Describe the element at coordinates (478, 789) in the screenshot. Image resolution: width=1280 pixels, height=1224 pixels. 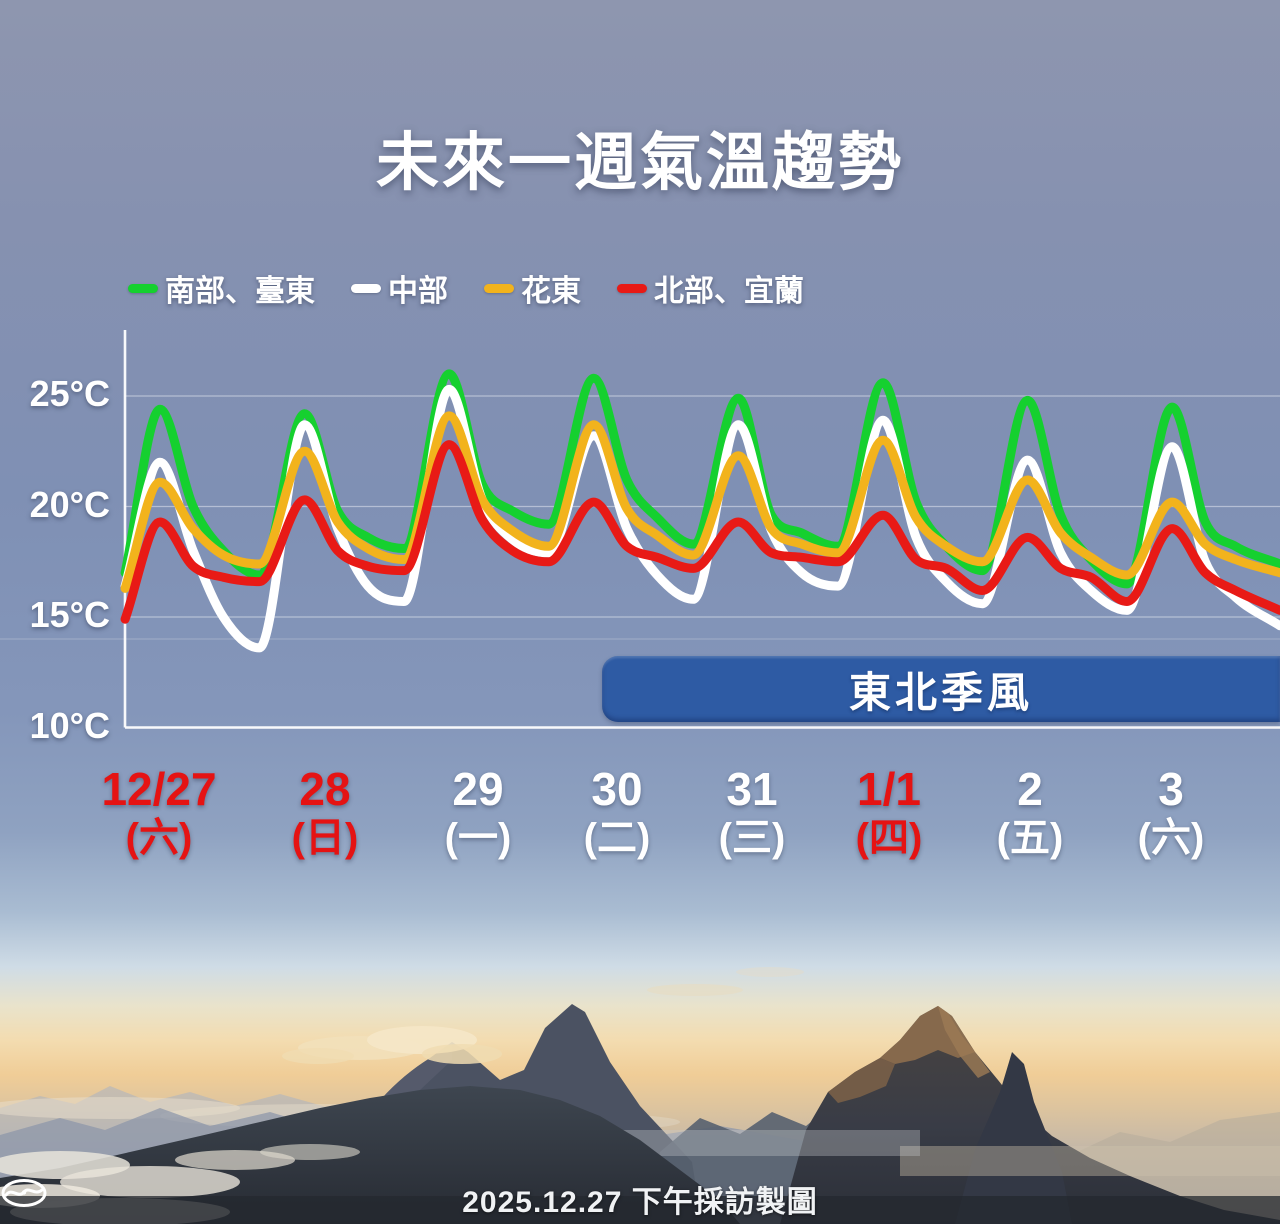
I see `day-date-text: 29` at that location.